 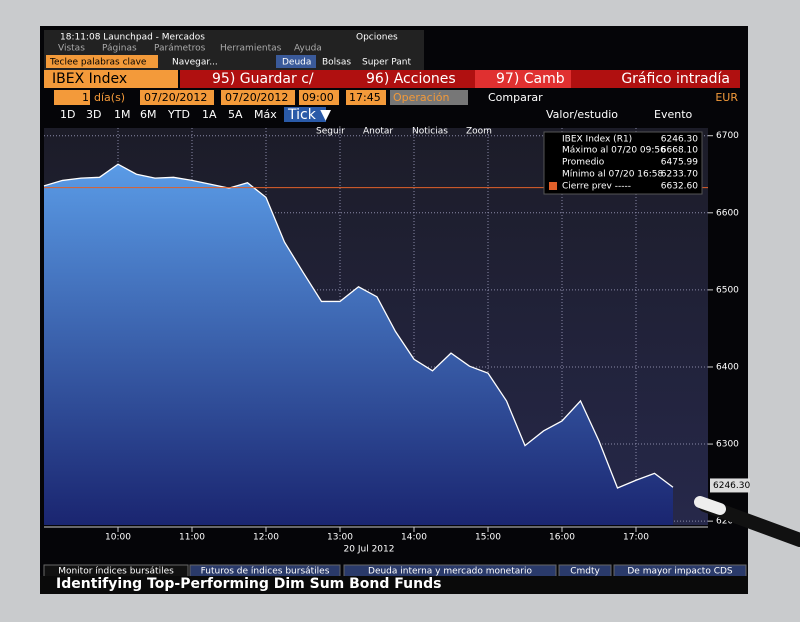 What do you see at coordinates (679, 187) in the screenshot?
I see `legend-value: 6632.60` at bounding box center [679, 187].